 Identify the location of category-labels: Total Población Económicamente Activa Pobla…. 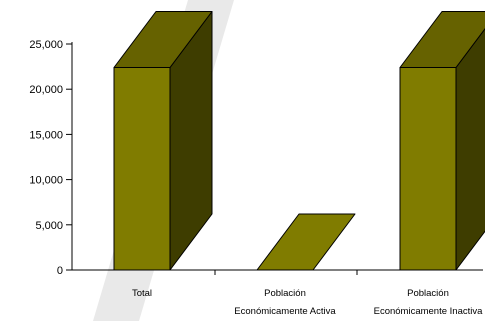
(307, 302).